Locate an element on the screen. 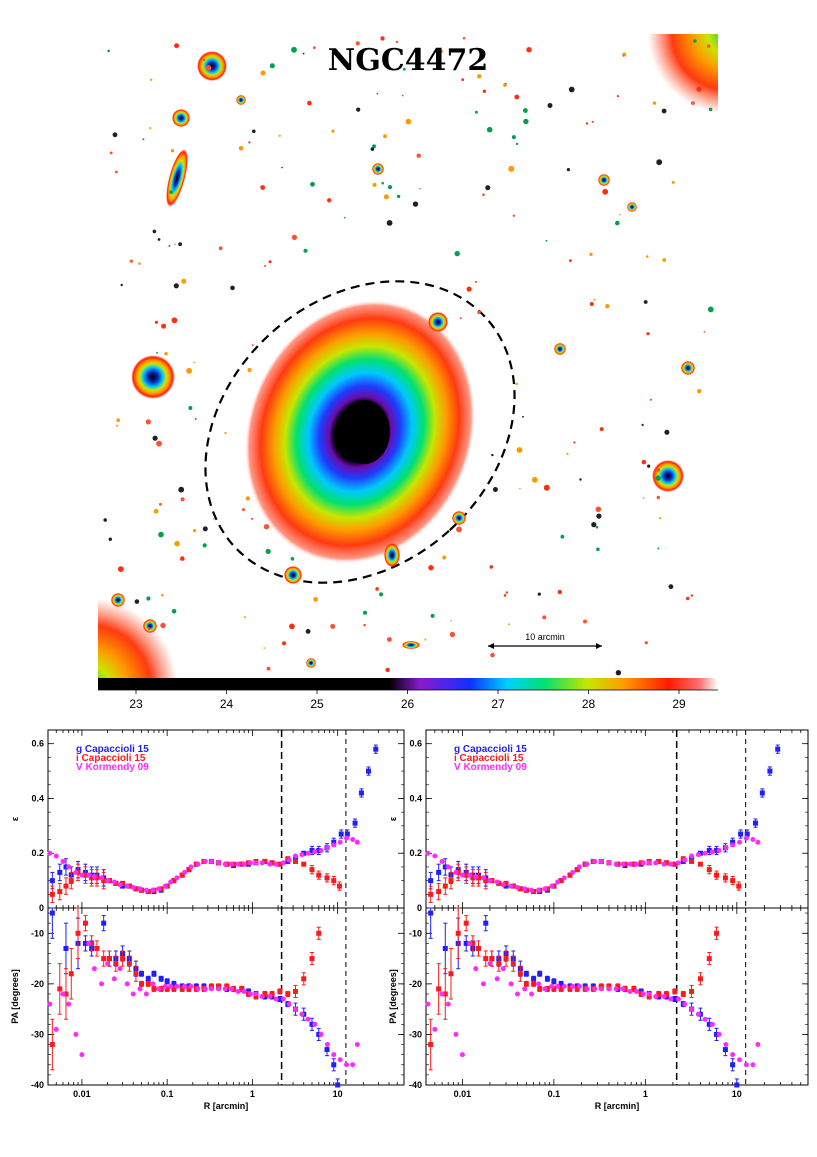 The height and width of the screenshot is (1157, 817). isophote-ellipse is located at coordinates (360, 432).